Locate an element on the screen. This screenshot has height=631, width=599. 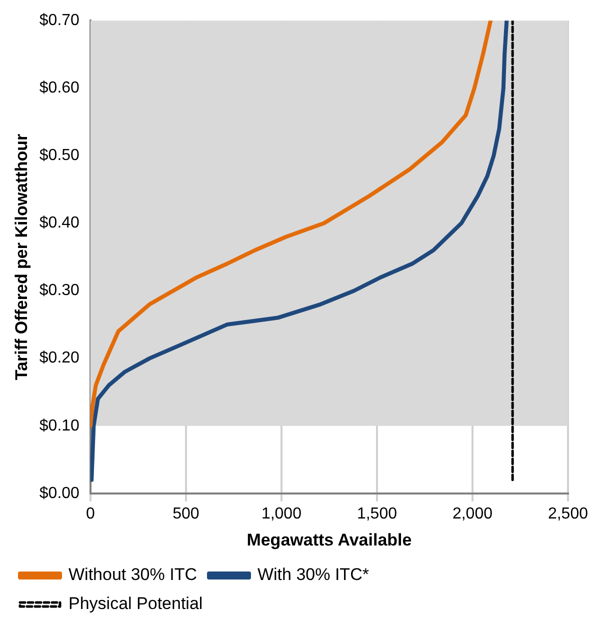
y-tick-label: $0.40 is located at coordinates (59, 223).